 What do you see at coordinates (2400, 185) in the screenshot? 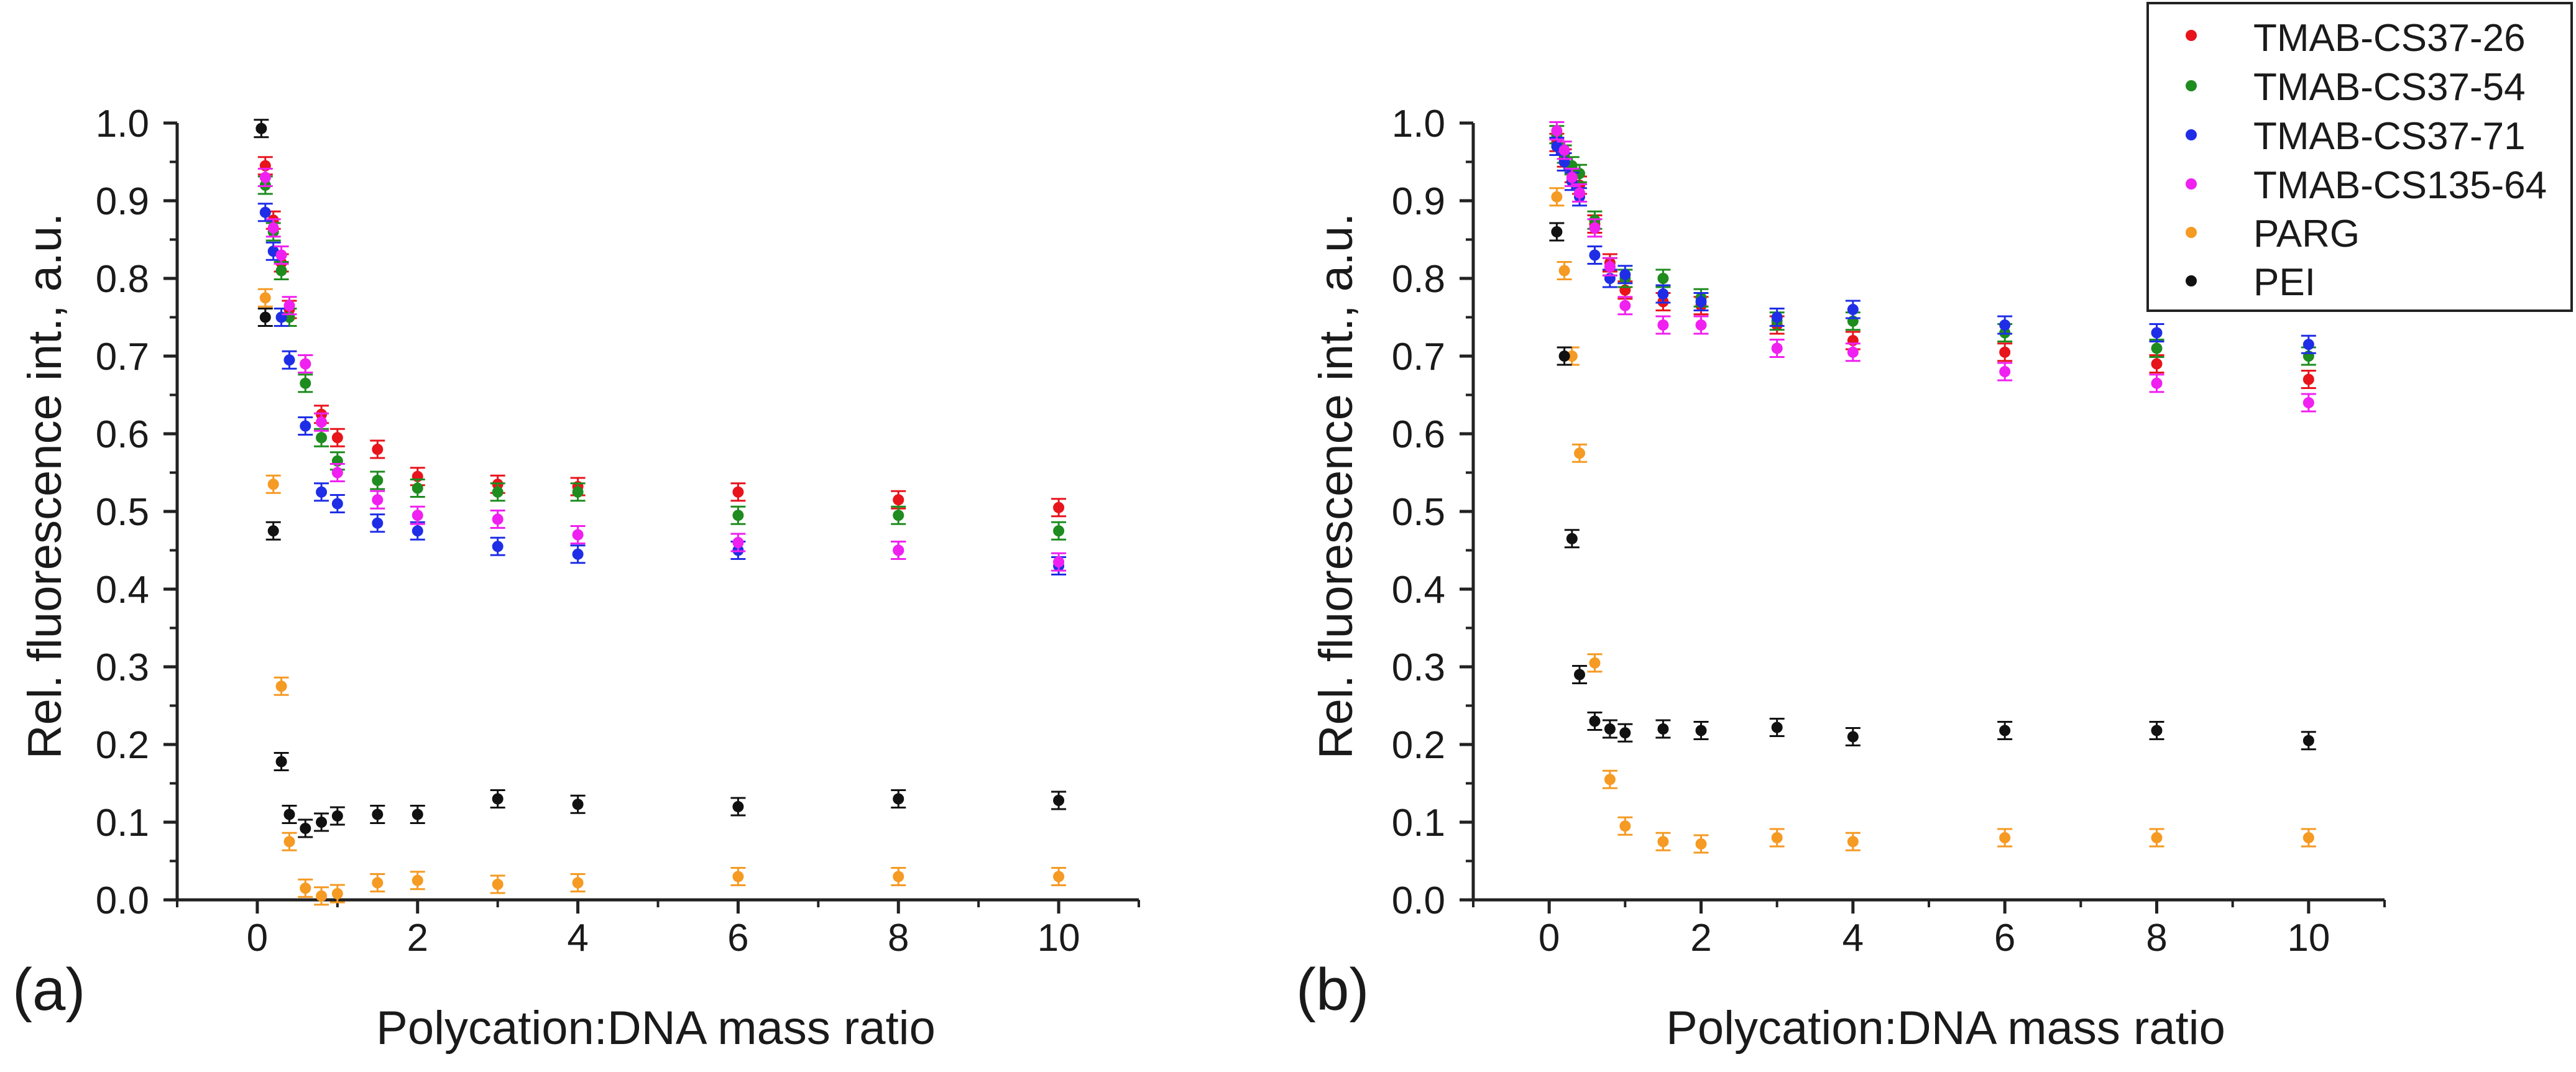
I see `legend-label: TMAB-CS135-64` at bounding box center [2400, 185].